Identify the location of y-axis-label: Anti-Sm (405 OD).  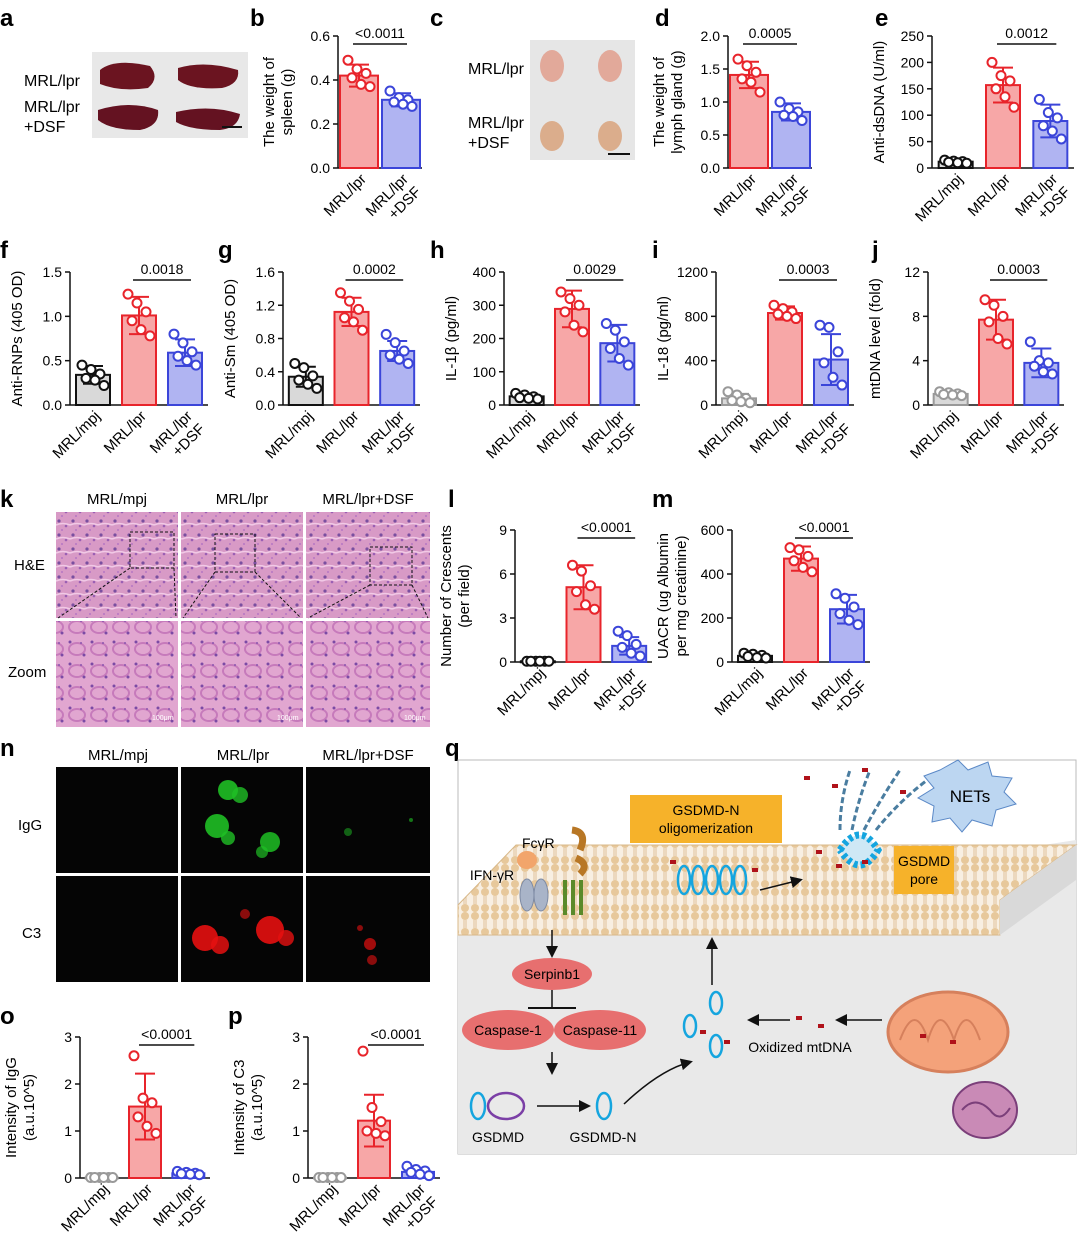
(230, 338).